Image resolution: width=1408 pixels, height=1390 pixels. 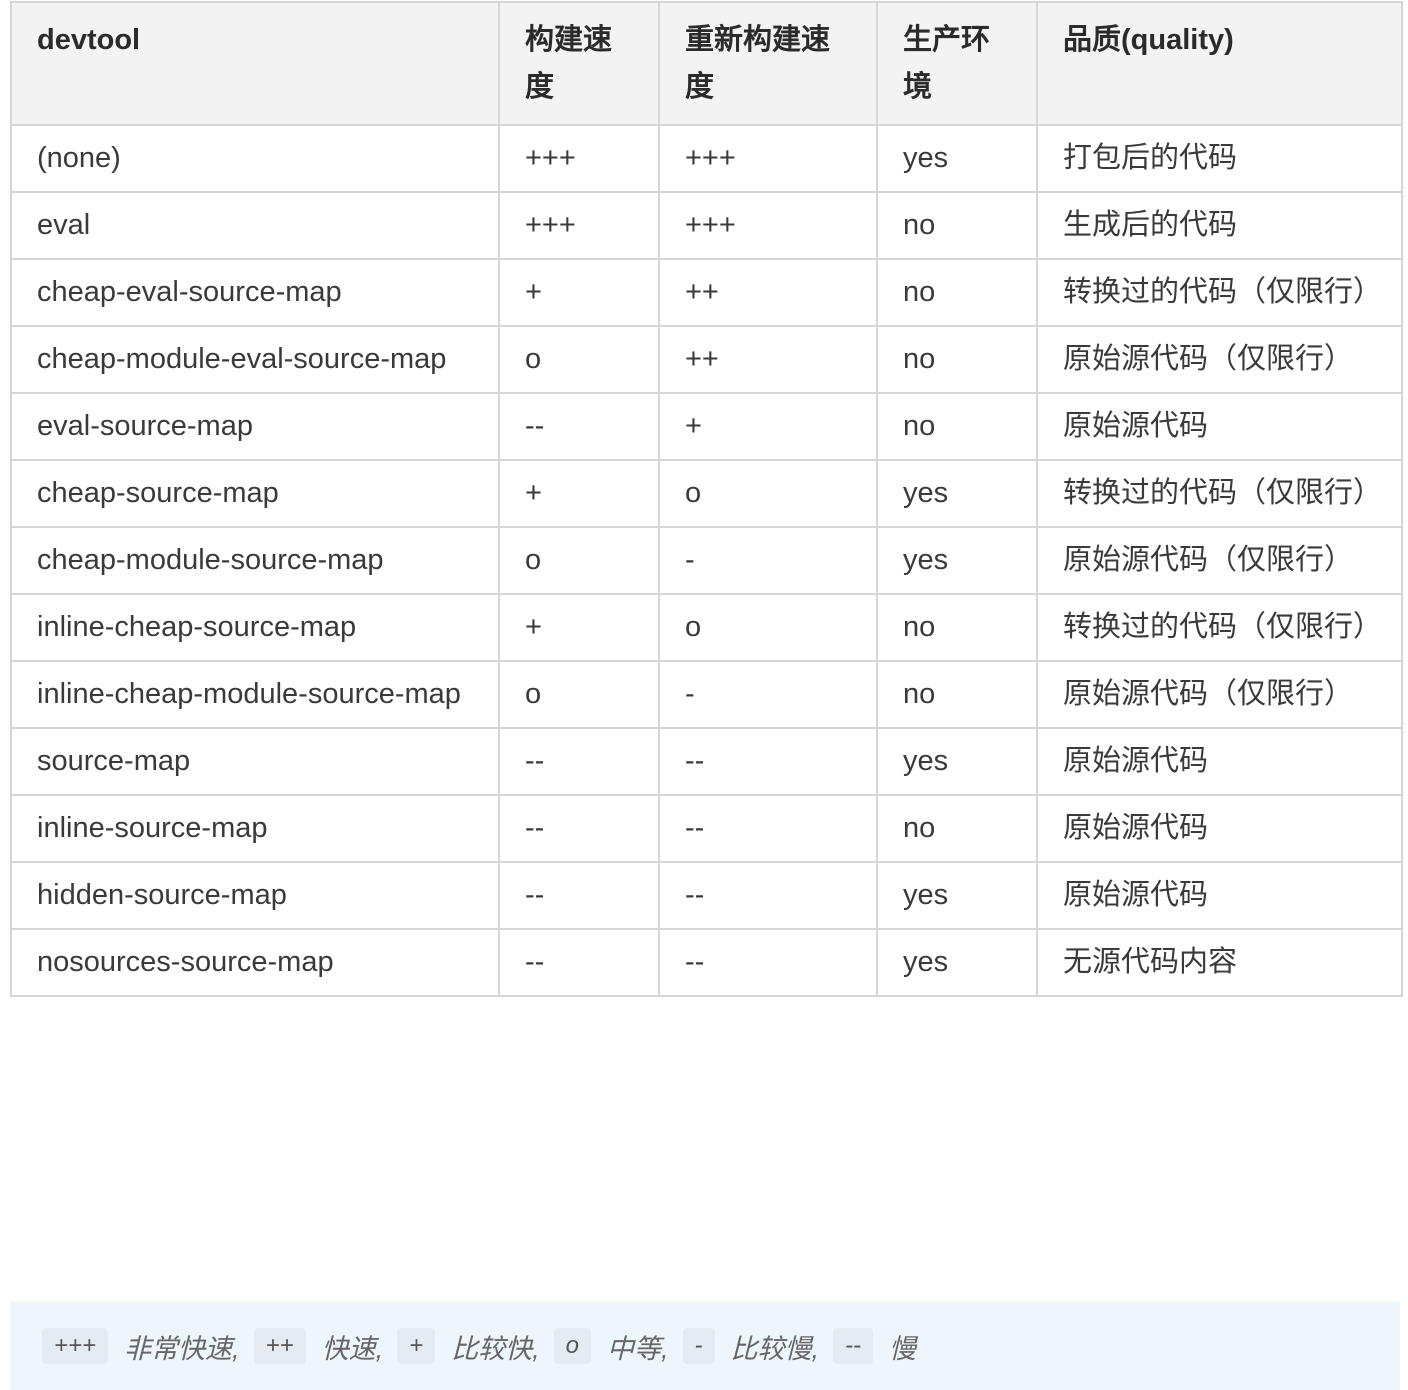 I want to click on table-row: source-map -- -- yes 原始源代码, so click(x=706, y=761).